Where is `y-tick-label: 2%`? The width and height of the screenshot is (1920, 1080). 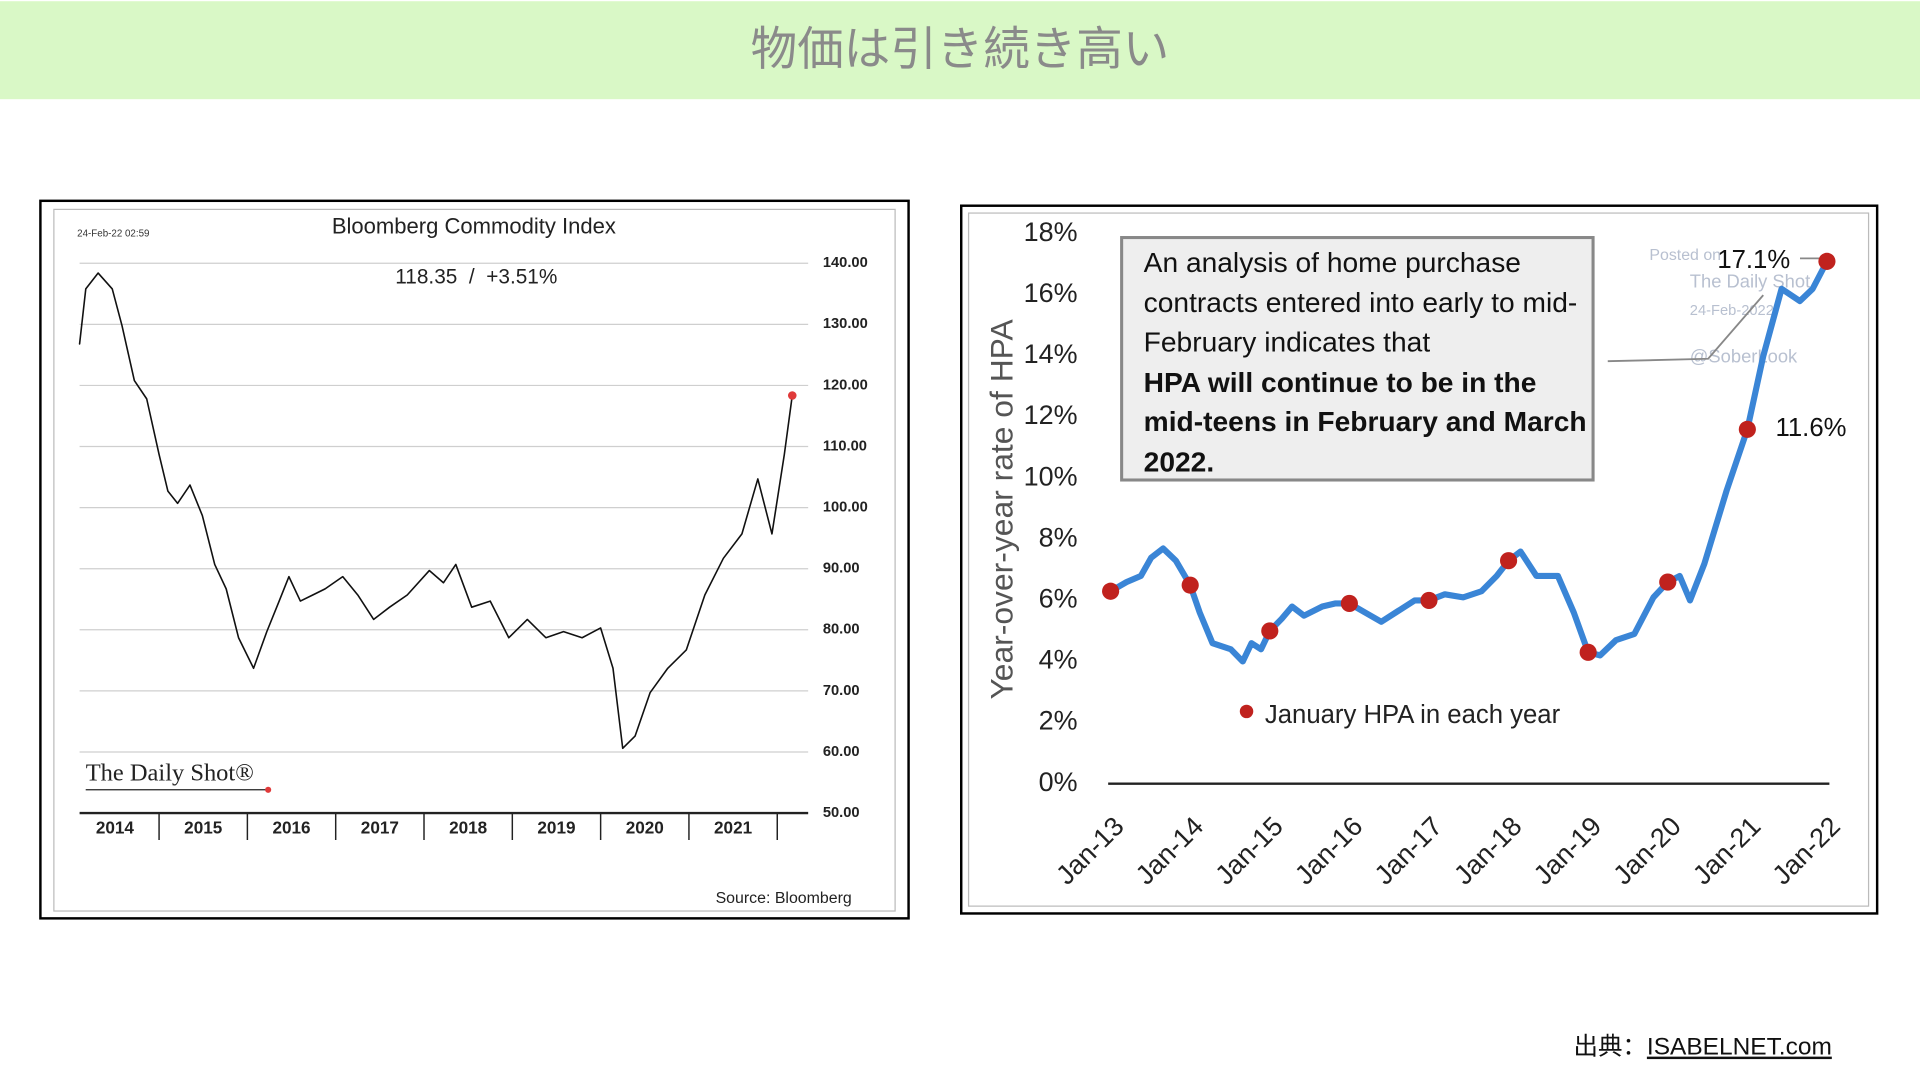
y-tick-label: 2% is located at coordinates (1058, 721).